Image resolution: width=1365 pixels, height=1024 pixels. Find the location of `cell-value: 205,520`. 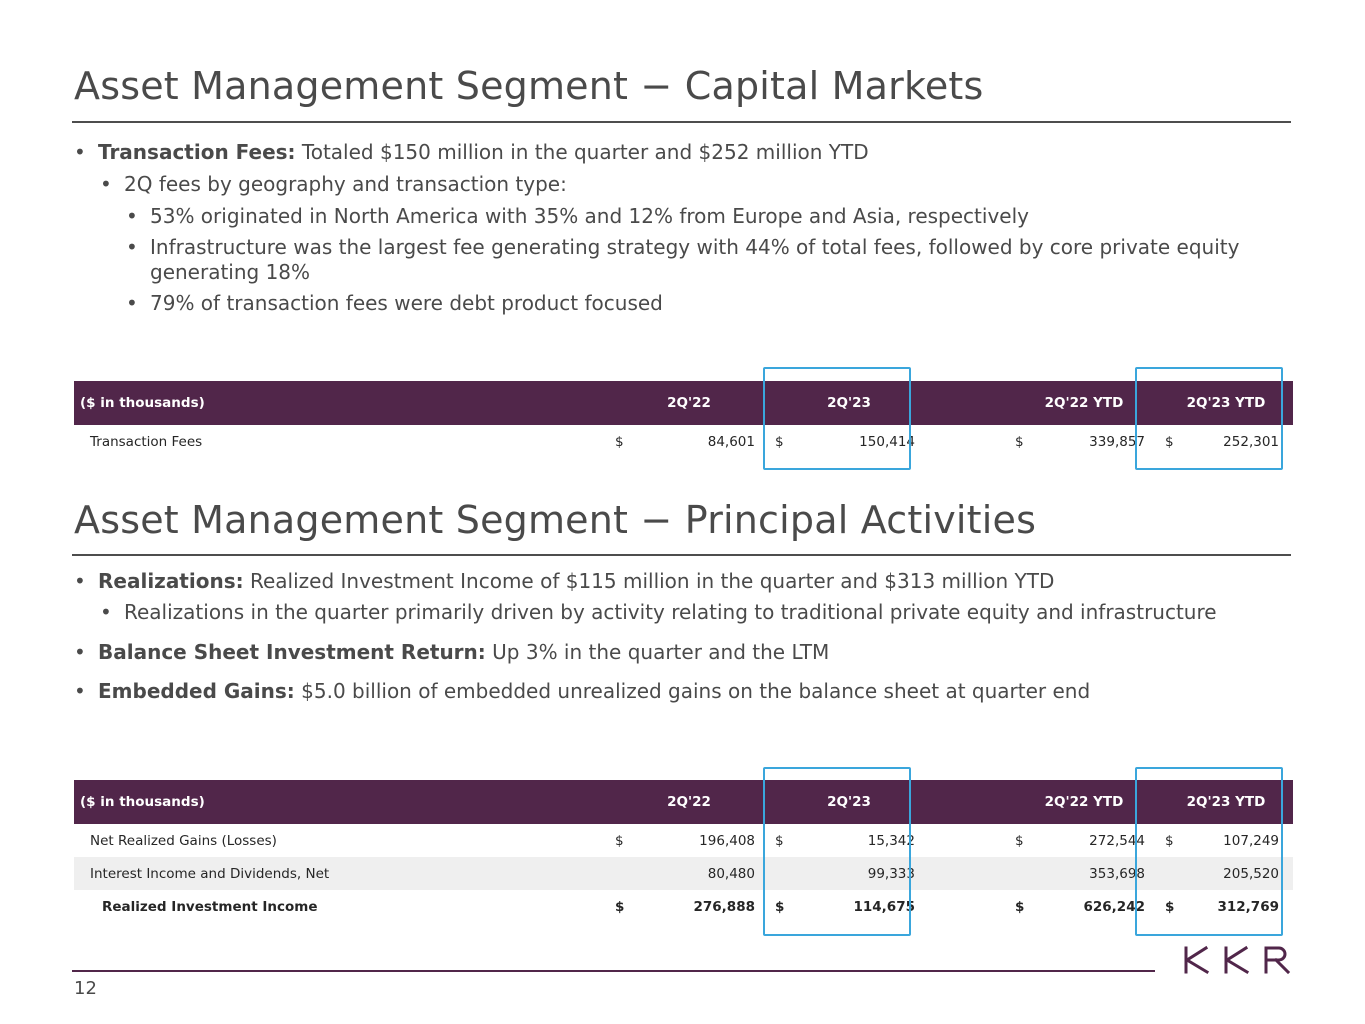

cell-value: 205,520 is located at coordinates (1241, 873).